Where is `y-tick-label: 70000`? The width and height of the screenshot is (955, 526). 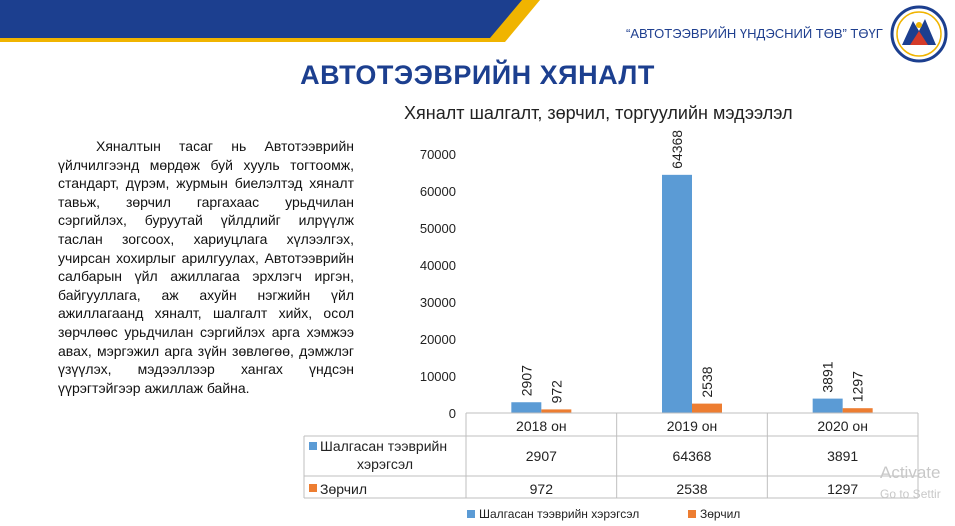
y-tick-label: 70000 is located at coordinates (438, 154).